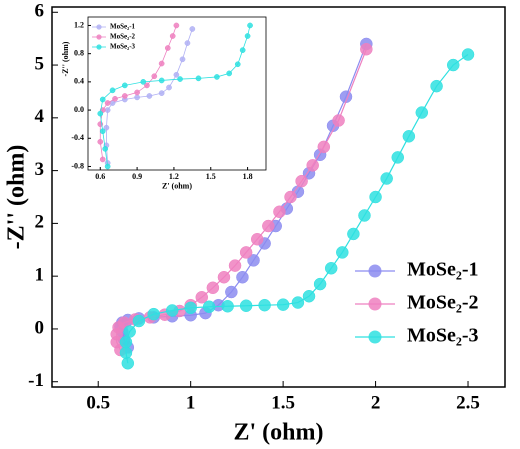  What do you see at coordinates (40, 169) in the screenshot?
I see `y-tick-label: 3` at bounding box center [40, 169].